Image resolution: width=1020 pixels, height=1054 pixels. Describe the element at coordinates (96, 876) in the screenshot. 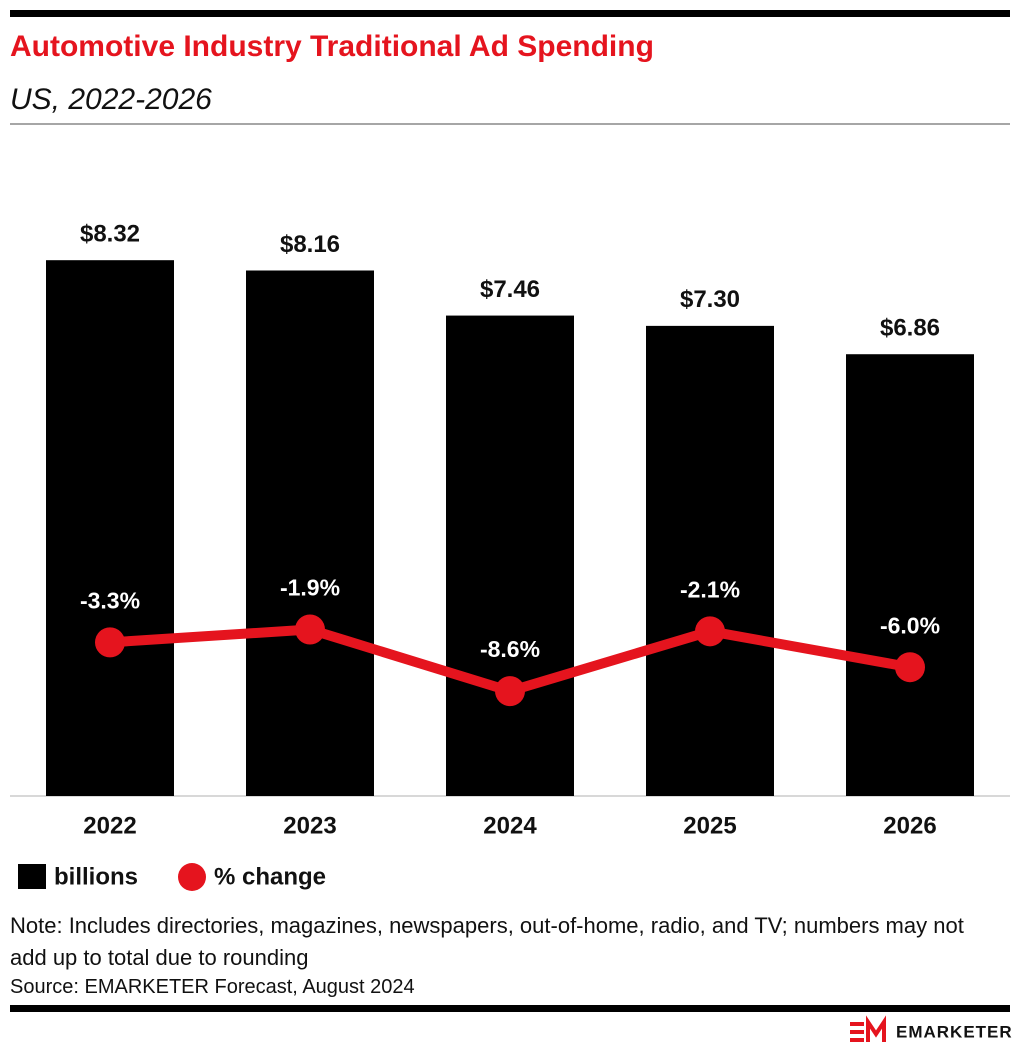

I see `legend-label: billions` at that location.